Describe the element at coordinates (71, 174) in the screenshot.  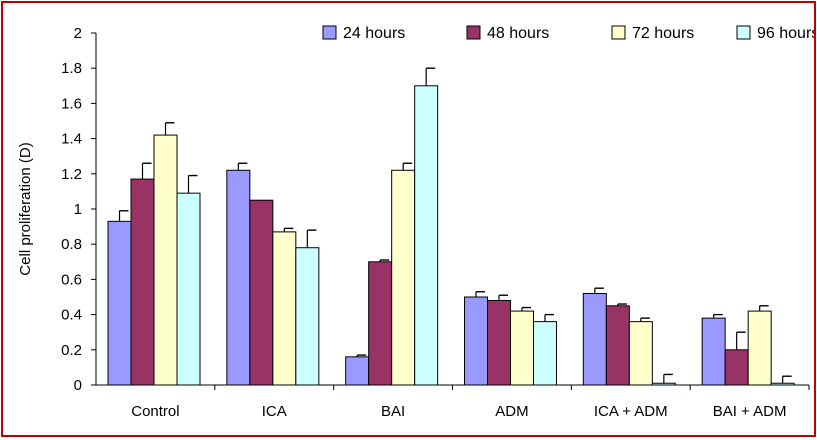
I see `y-tick-label-6: 1.2` at that location.